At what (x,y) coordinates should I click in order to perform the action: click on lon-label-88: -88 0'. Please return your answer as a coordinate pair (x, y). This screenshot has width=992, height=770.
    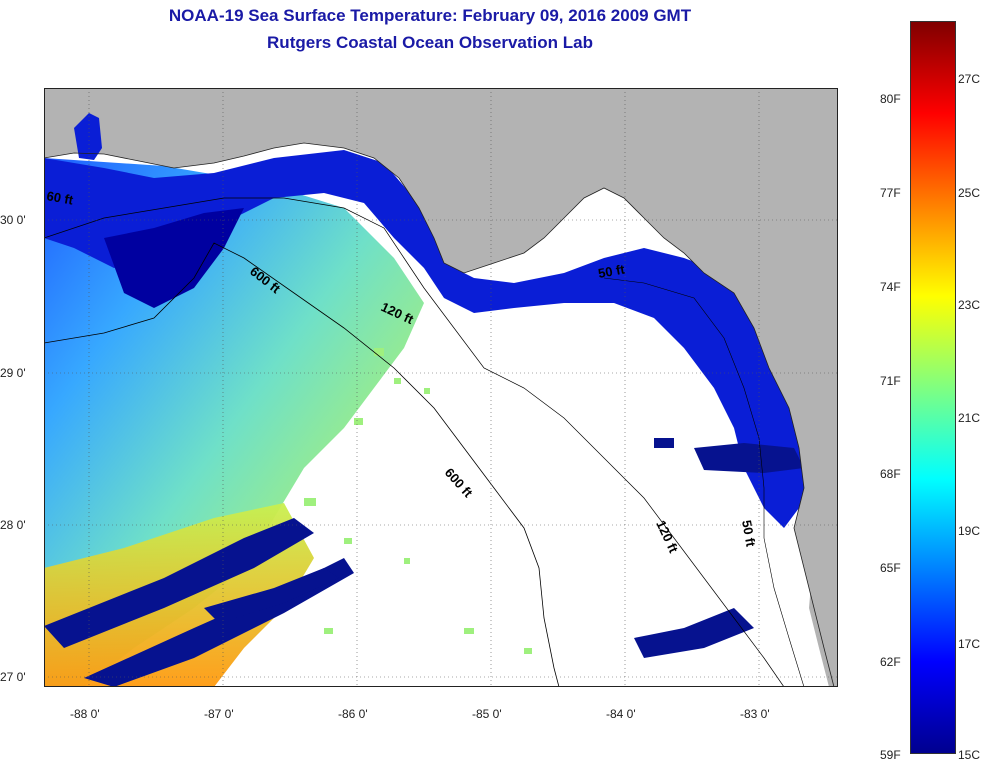
    Looking at the image, I should click on (85, 714).